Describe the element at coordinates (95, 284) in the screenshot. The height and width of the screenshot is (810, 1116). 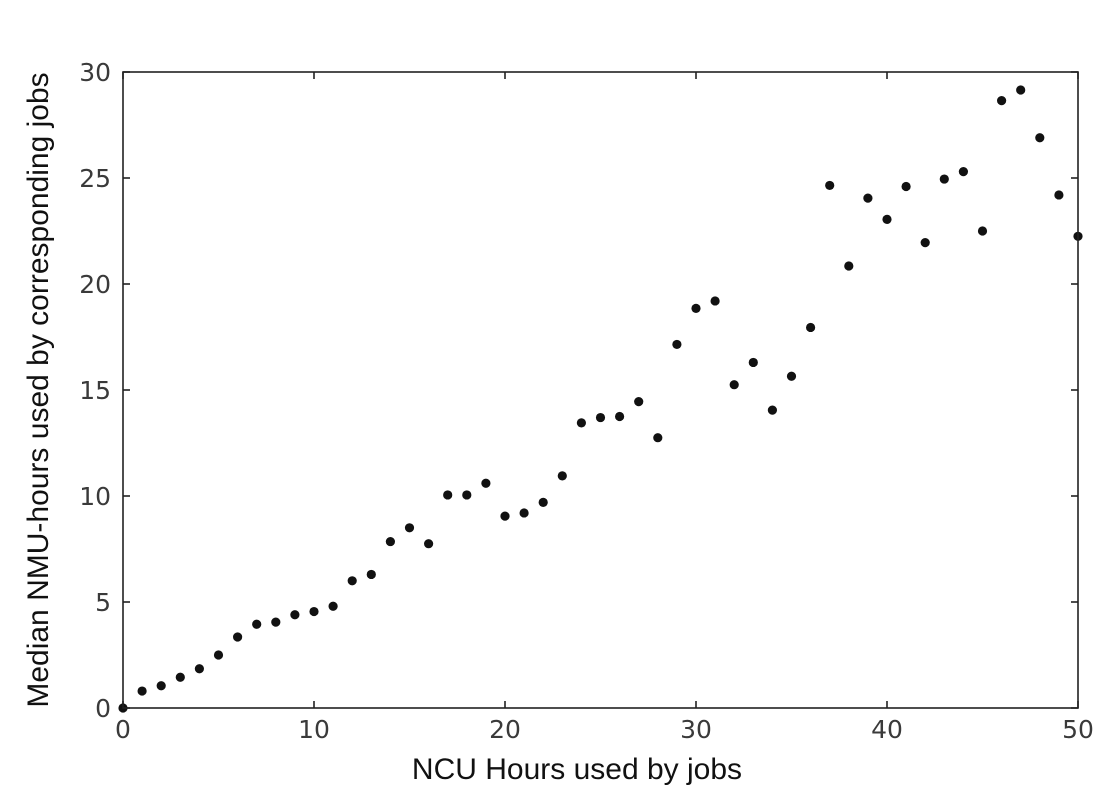
I see `y-tick-label-4: 20` at that location.